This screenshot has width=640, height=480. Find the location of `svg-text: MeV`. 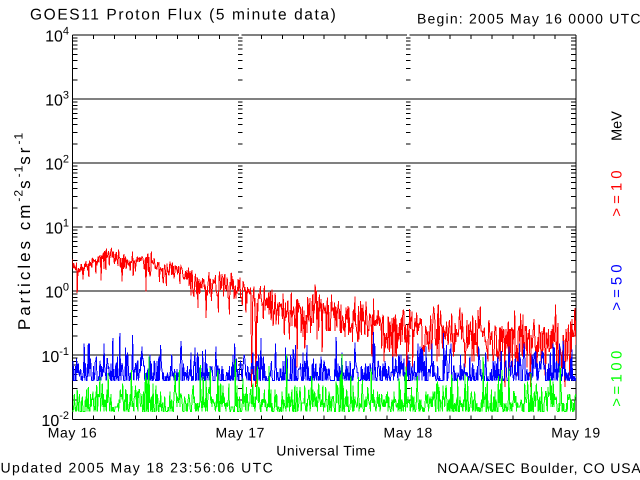

svg-text: MeV is located at coordinates (618, 126).